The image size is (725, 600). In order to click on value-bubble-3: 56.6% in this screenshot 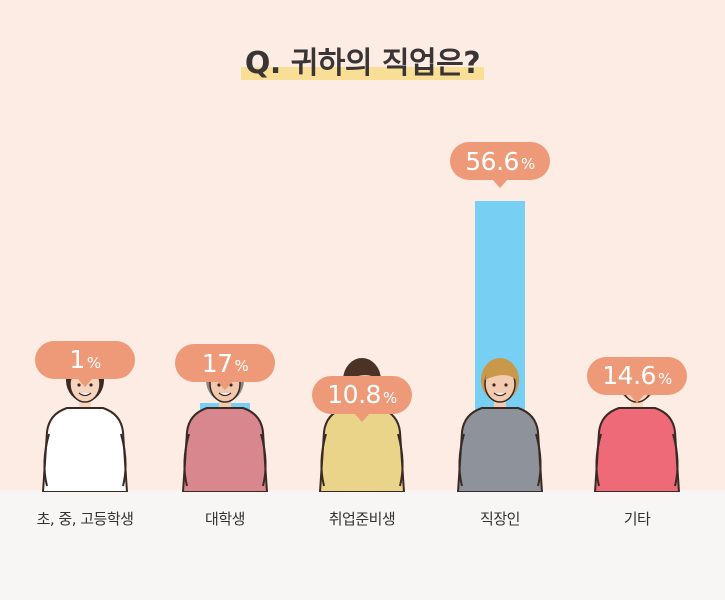, I will do `click(500, 165)`.